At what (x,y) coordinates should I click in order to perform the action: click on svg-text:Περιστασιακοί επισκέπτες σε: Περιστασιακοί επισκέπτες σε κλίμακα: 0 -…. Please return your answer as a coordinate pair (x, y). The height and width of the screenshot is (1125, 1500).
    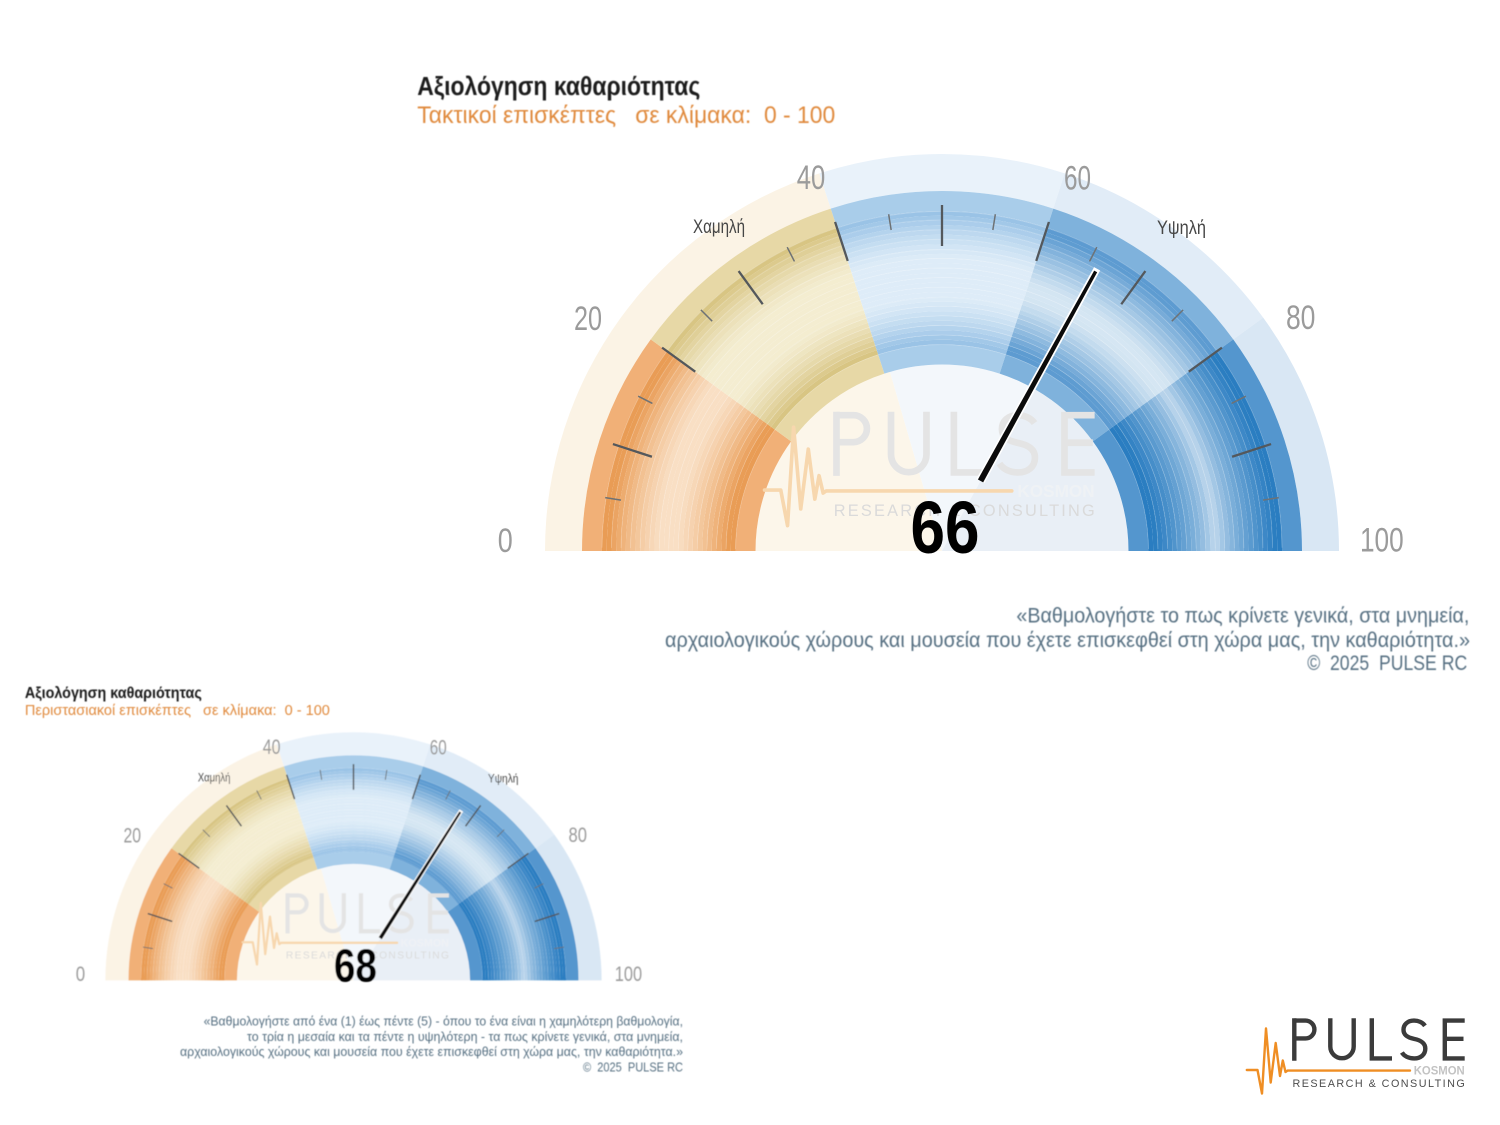
    Looking at the image, I should click on (177, 710).